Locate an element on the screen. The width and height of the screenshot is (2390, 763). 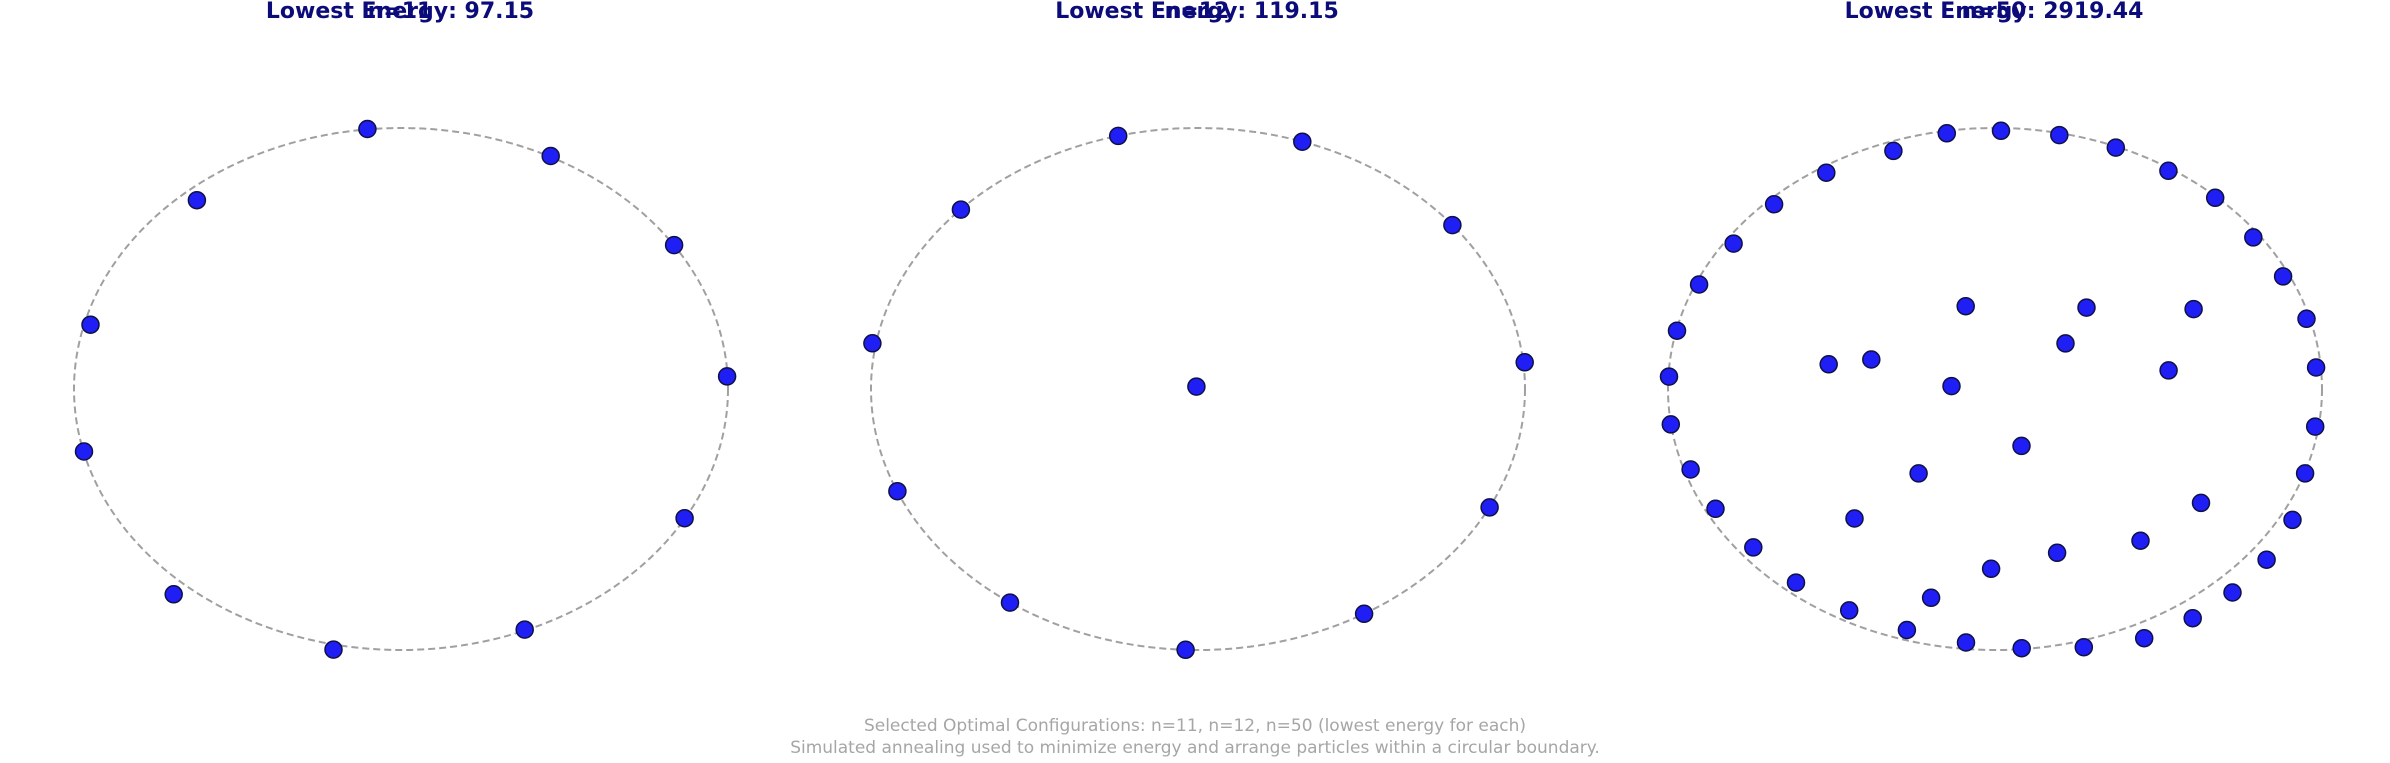
panel-subtitle: Lowest Energy: 97.15 is located at coordinates (400, 12).